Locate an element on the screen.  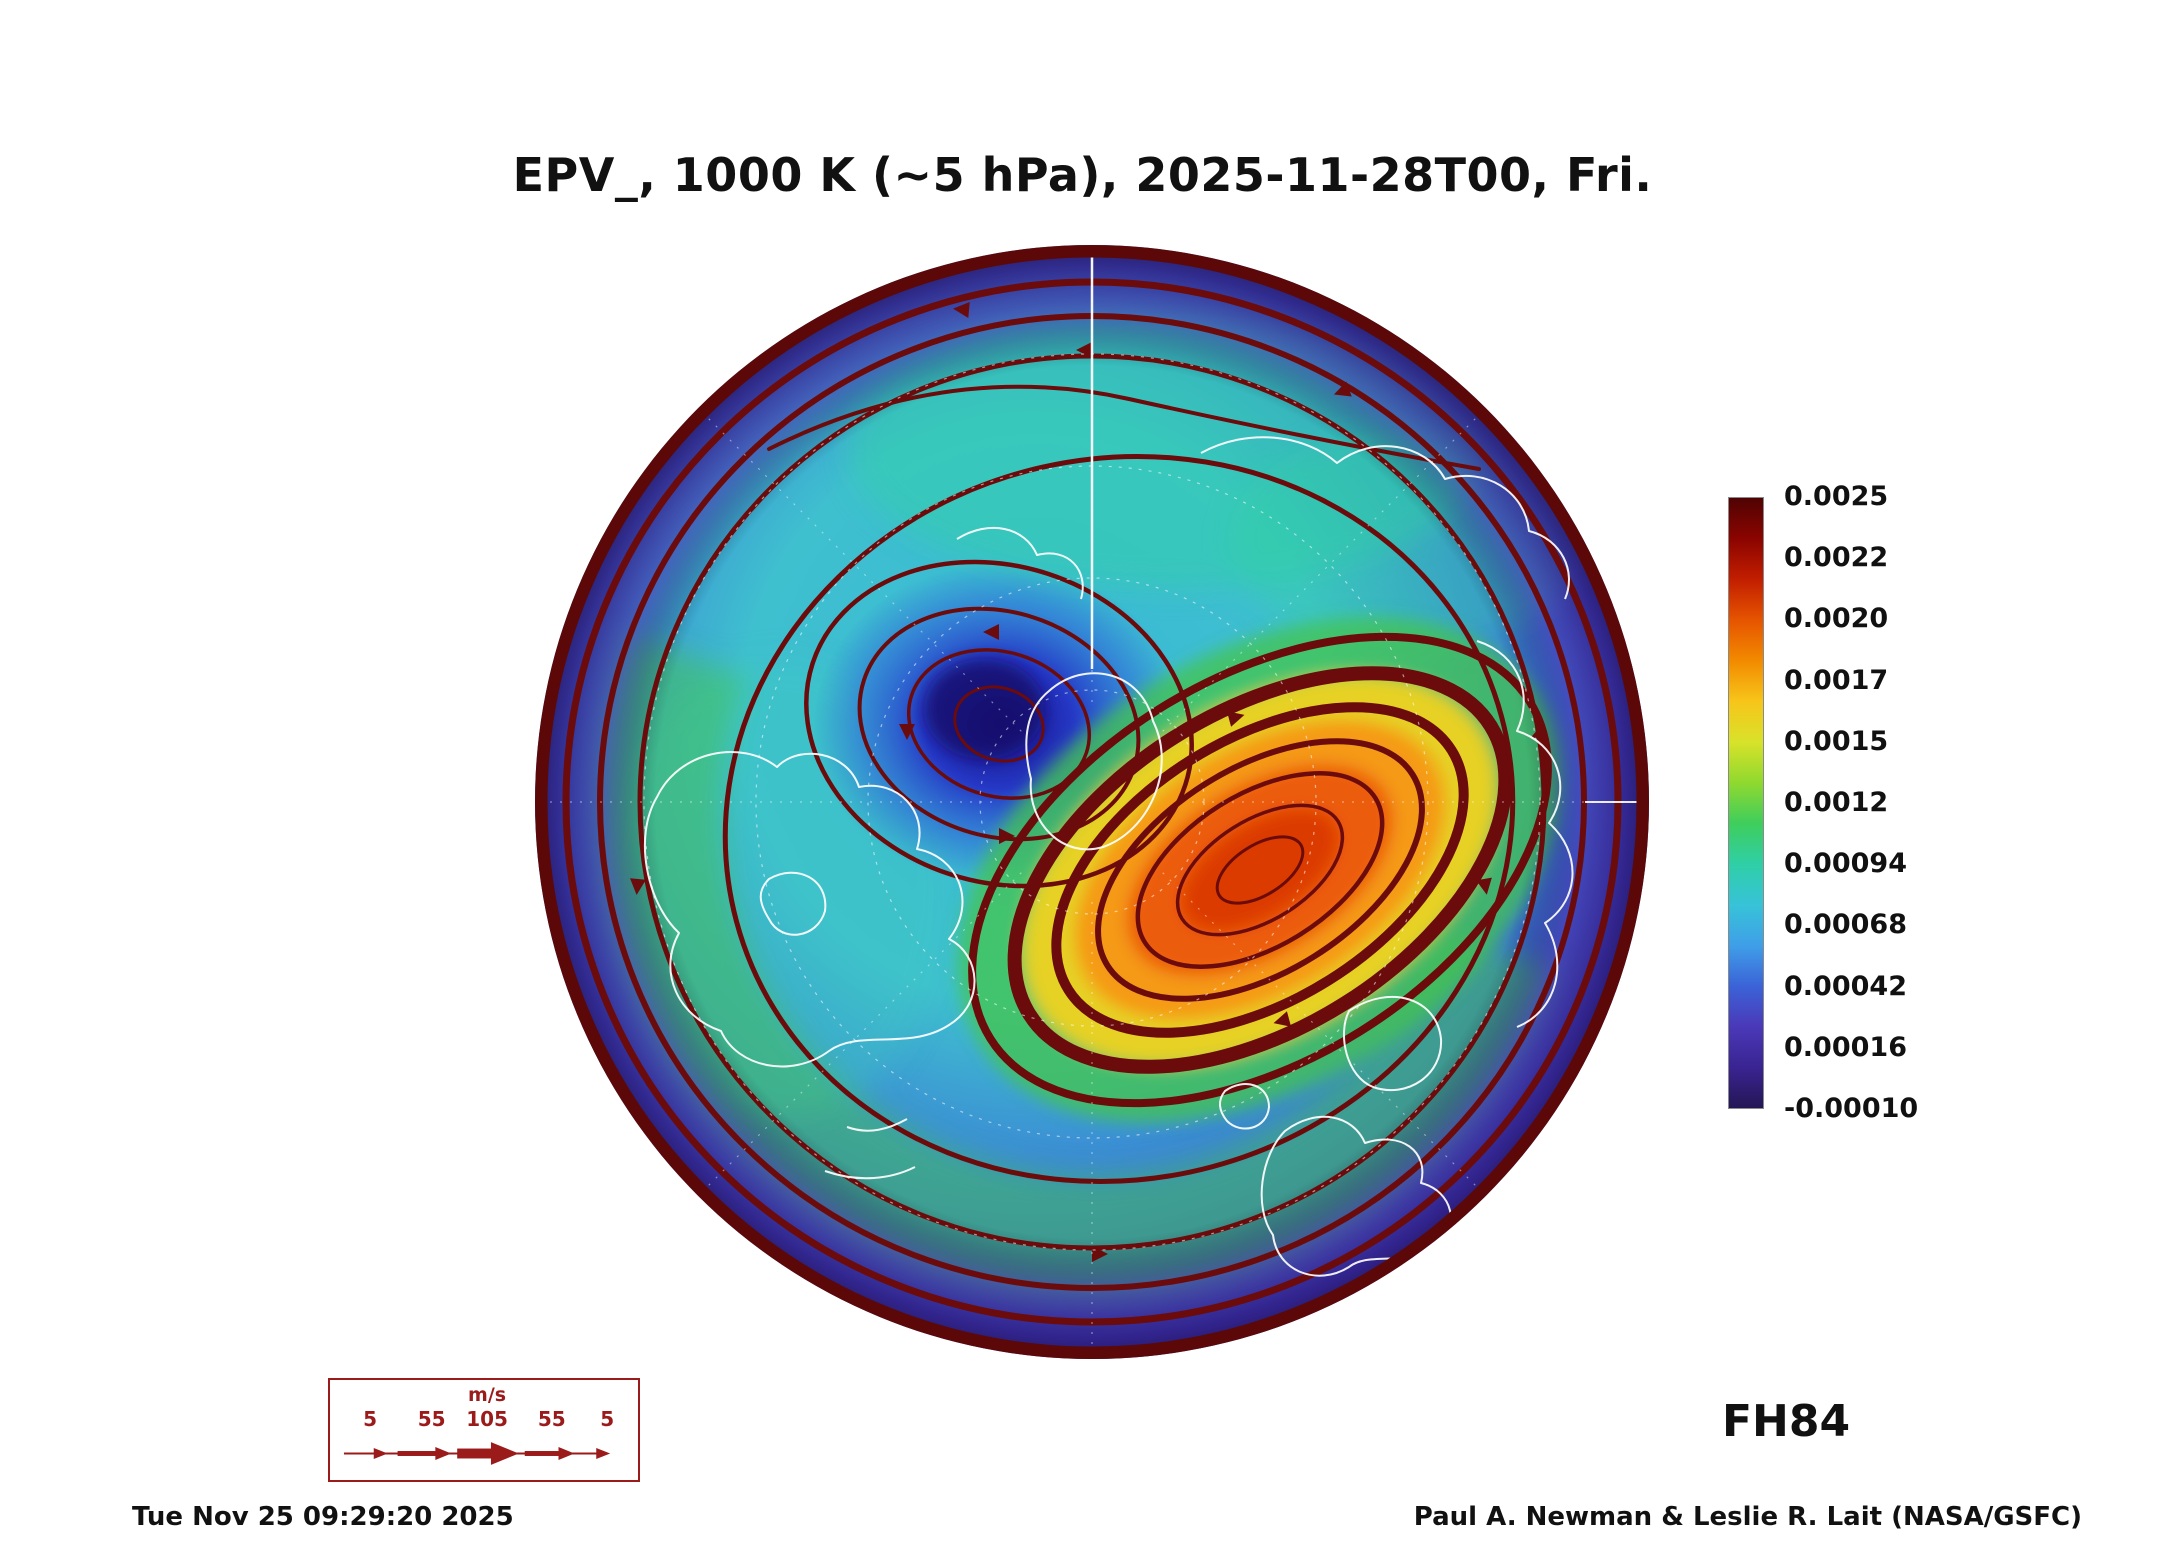
wind-speed-legend: m/s 5 55 105 55 5 is located at coordinates (484, 1430).